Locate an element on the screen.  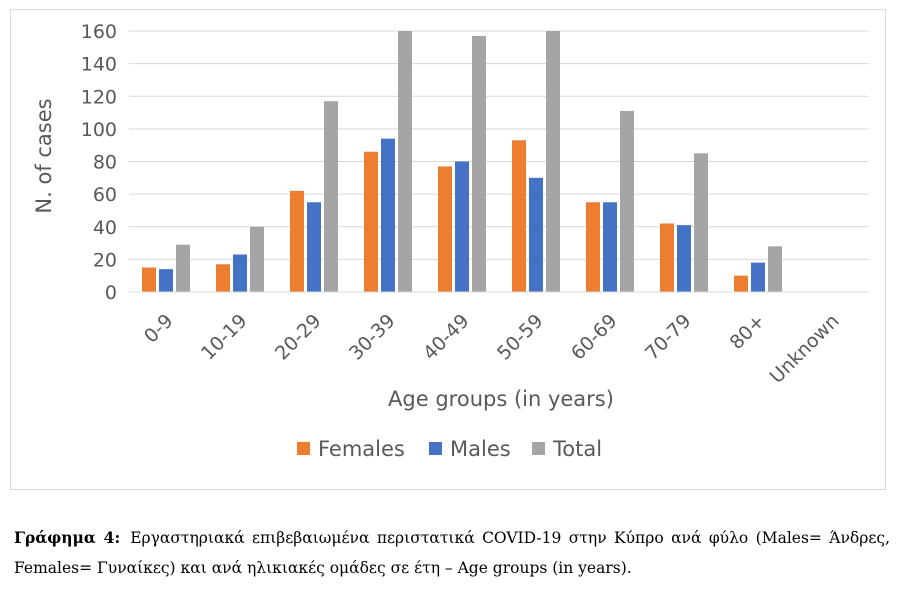
y-tick-label: 120 is located at coordinates (99, 97).